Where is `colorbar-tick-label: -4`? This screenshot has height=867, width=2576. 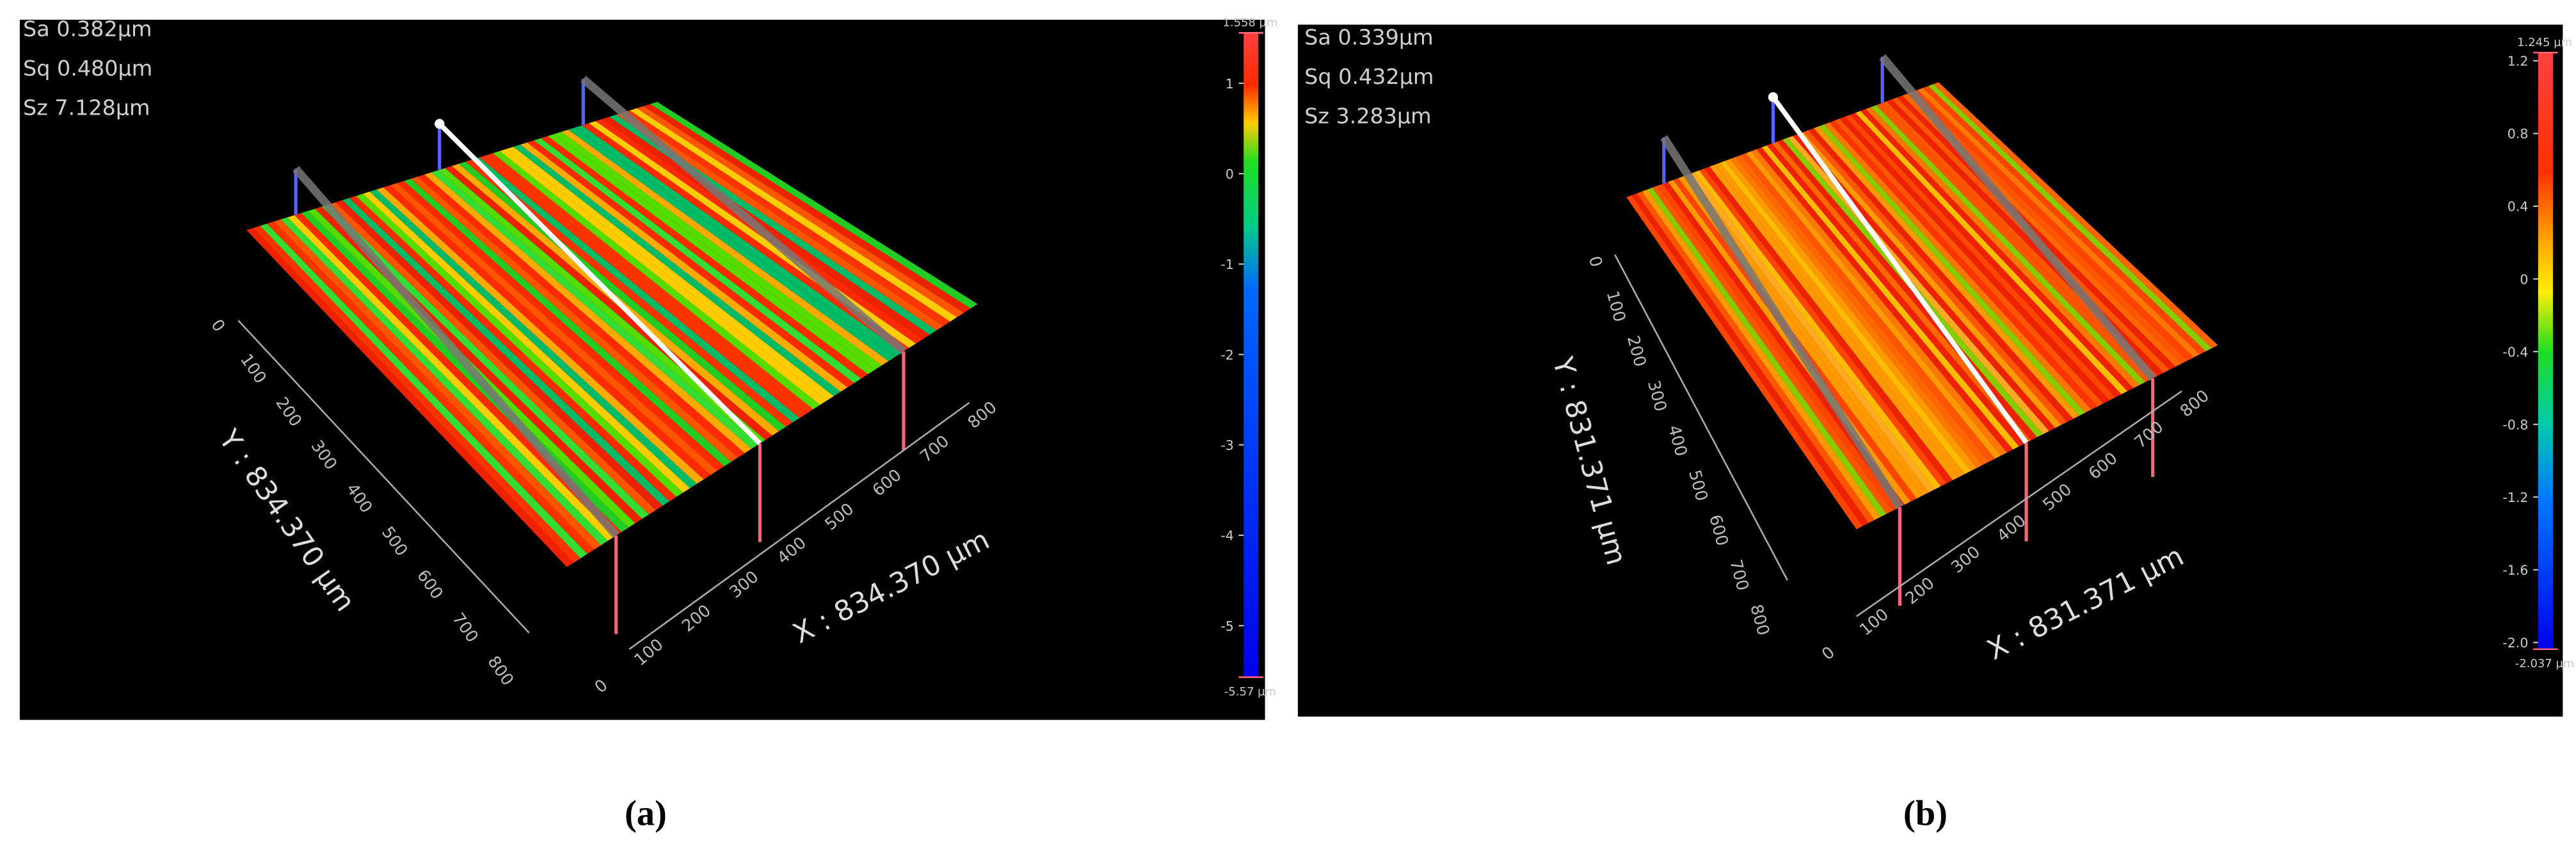 colorbar-tick-label: -4 is located at coordinates (1226, 536).